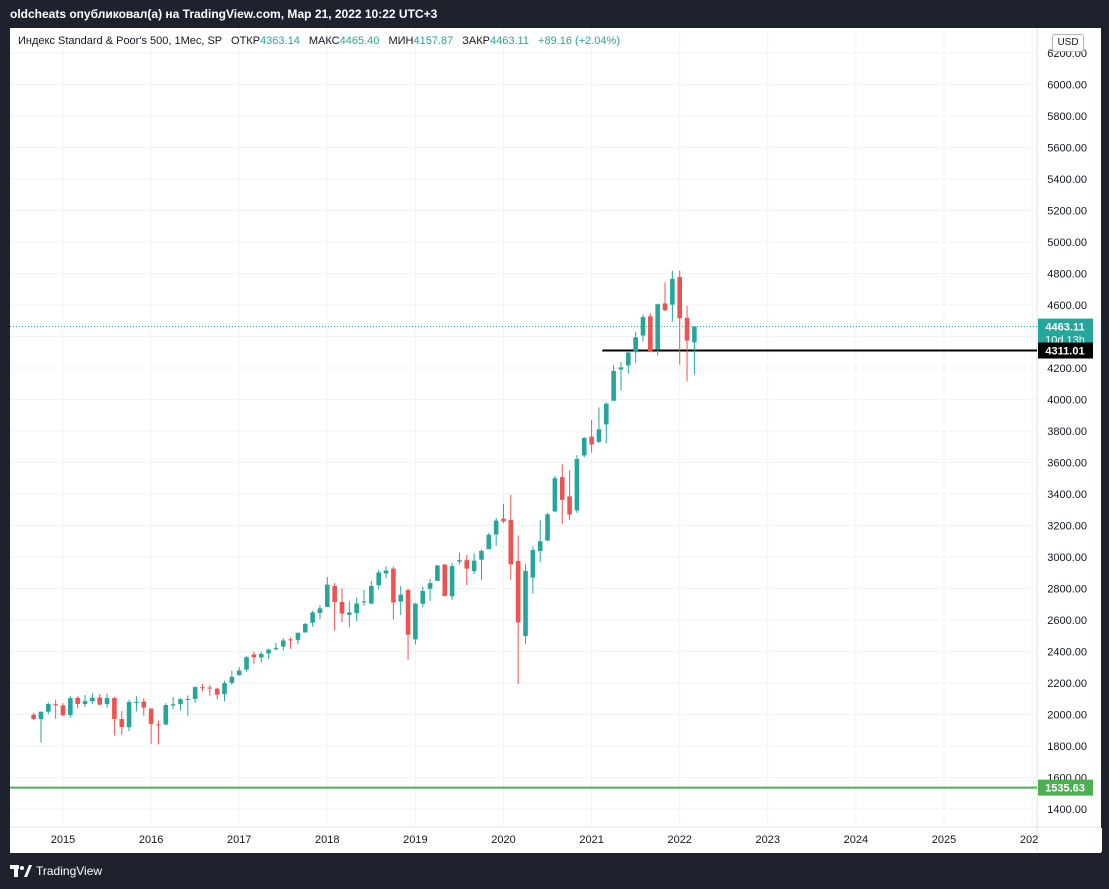  What do you see at coordinates (1067, 464) in the screenshot?
I see `y-tick-label: 3600.00` at bounding box center [1067, 464].